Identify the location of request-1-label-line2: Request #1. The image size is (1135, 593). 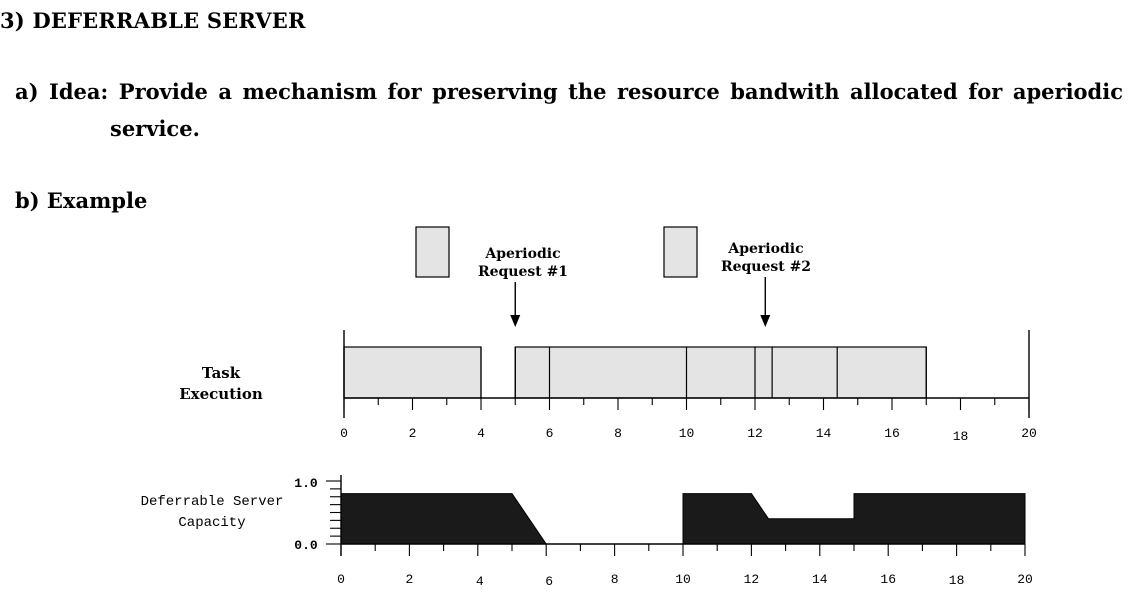
(523, 272).